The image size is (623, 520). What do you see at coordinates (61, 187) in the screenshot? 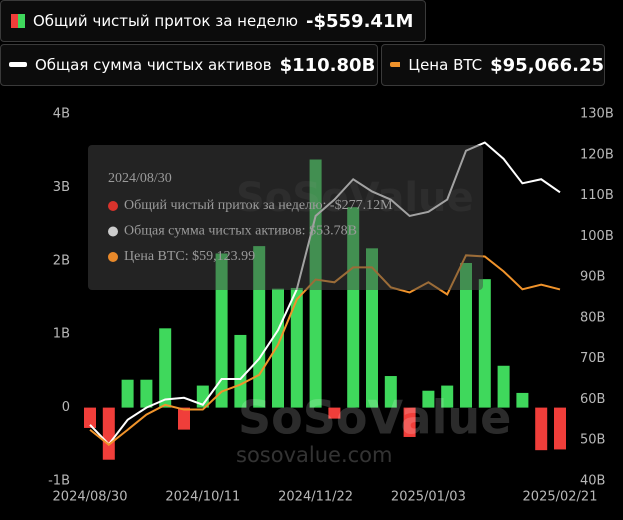
I see `y-tick-label: 3B` at bounding box center [61, 187].